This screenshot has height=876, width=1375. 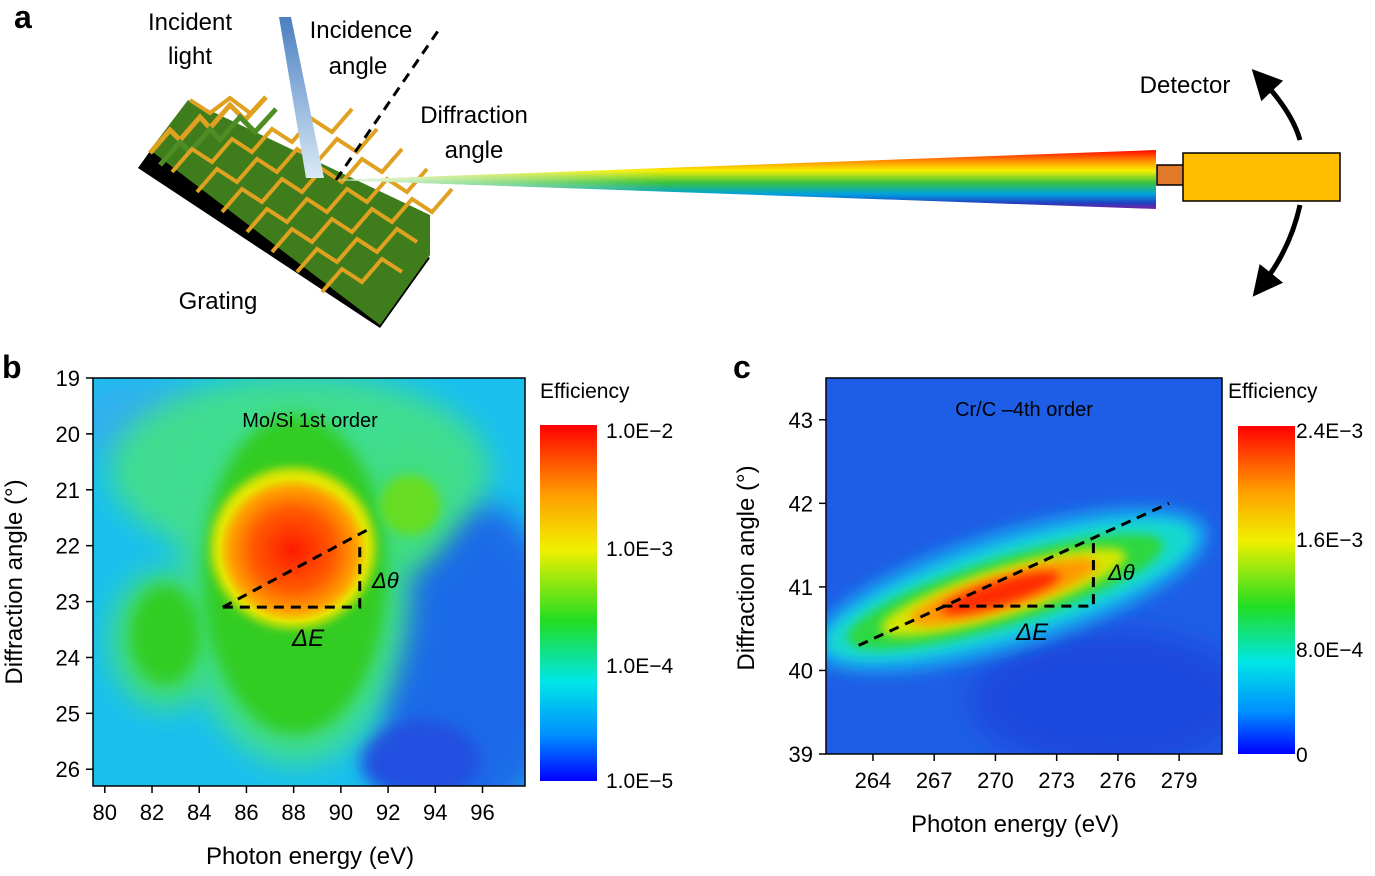 I want to click on plot-frame-c, so click(x=1024, y=566).